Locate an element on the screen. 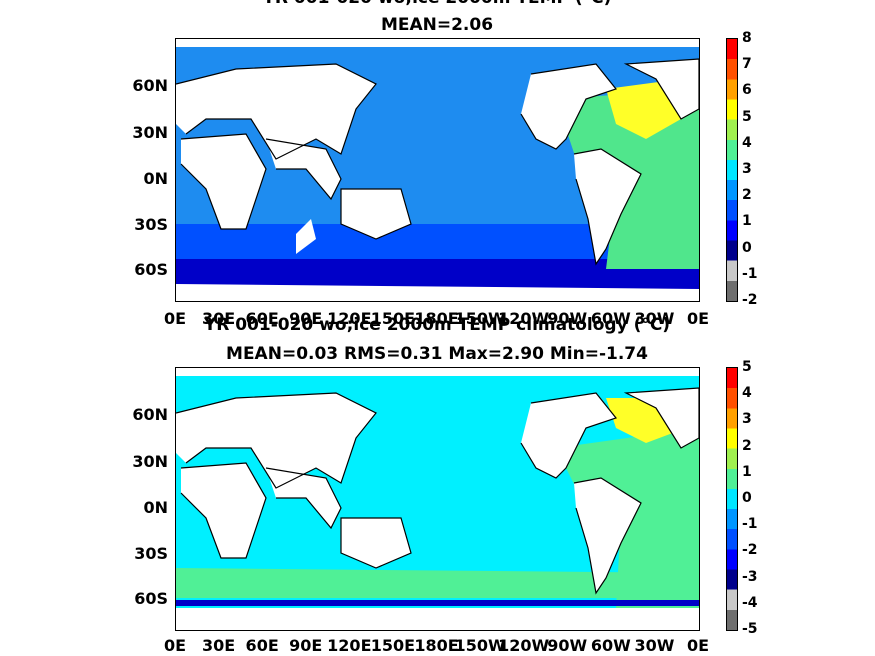 The height and width of the screenshot is (656, 875). bottom-lat-tick: 60N is located at coordinates (150, 414).